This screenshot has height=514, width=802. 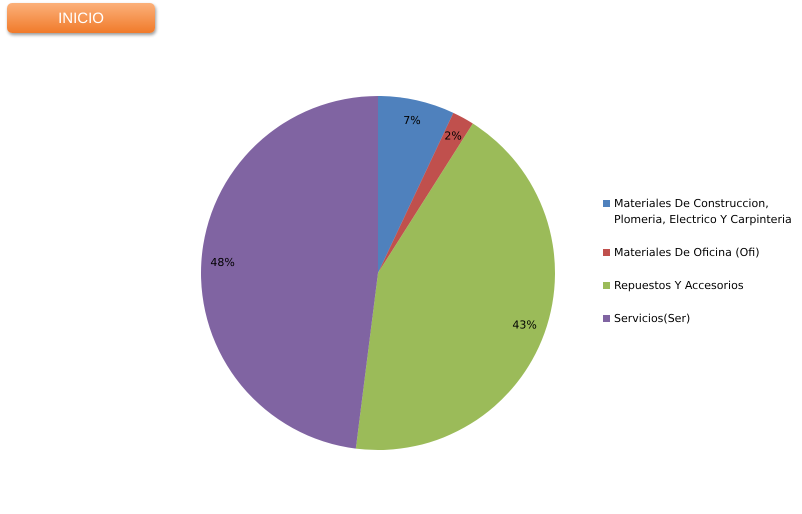 What do you see at coordinates (81, 18) in the screenshot?
I see `inicio-button: INICIO` at bounding box center [81, 18].